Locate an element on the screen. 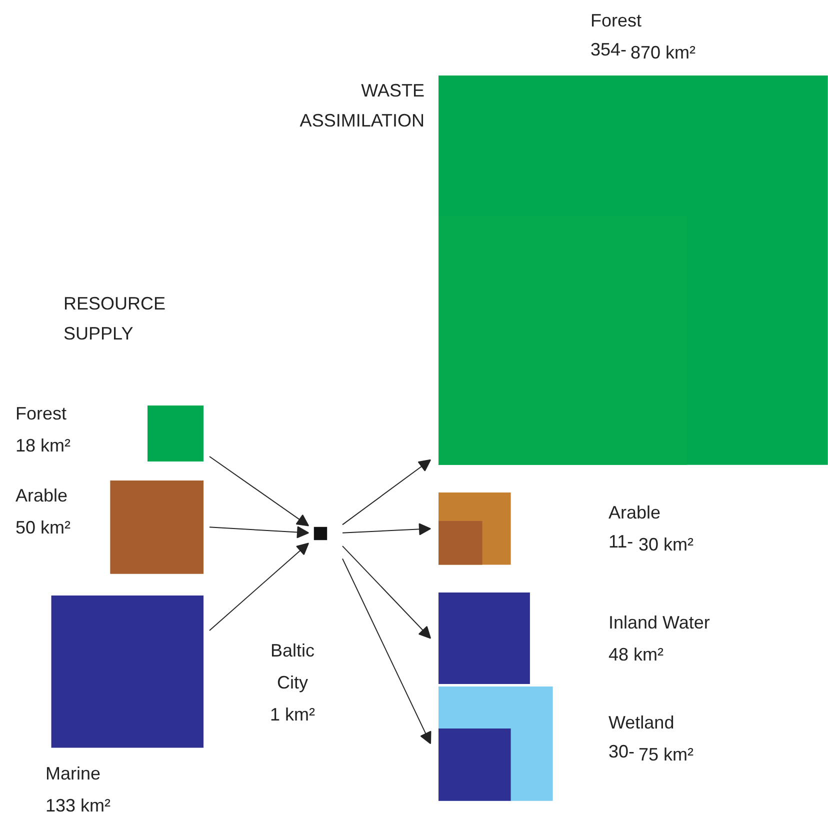 The width and height of the screenshot is (828, 823). data-label: 870 km² is located at coordinates (663, 52).